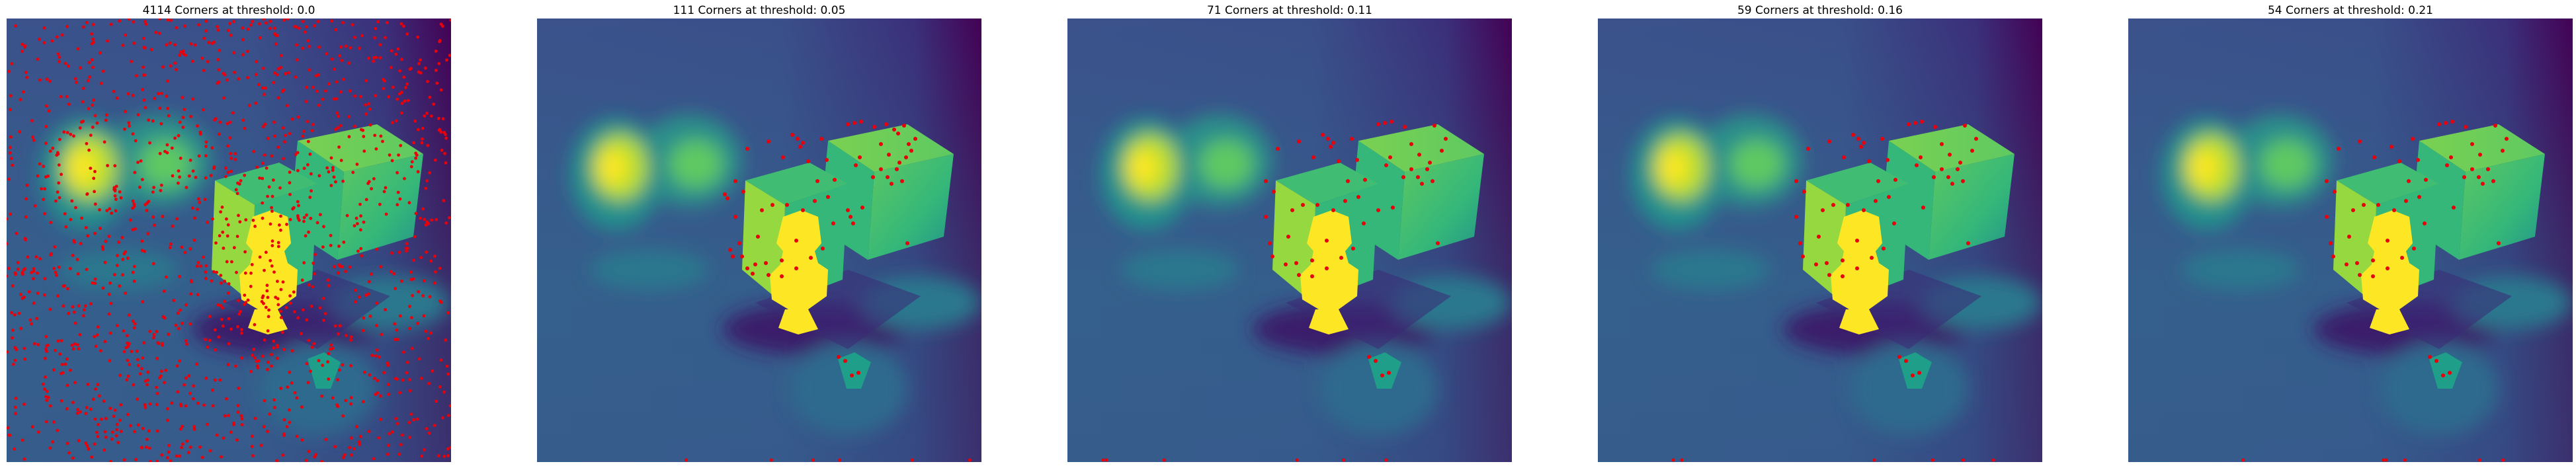  I want to click on panel-title: 54 Corners at threshold: 0.21, so click(2350, 10).